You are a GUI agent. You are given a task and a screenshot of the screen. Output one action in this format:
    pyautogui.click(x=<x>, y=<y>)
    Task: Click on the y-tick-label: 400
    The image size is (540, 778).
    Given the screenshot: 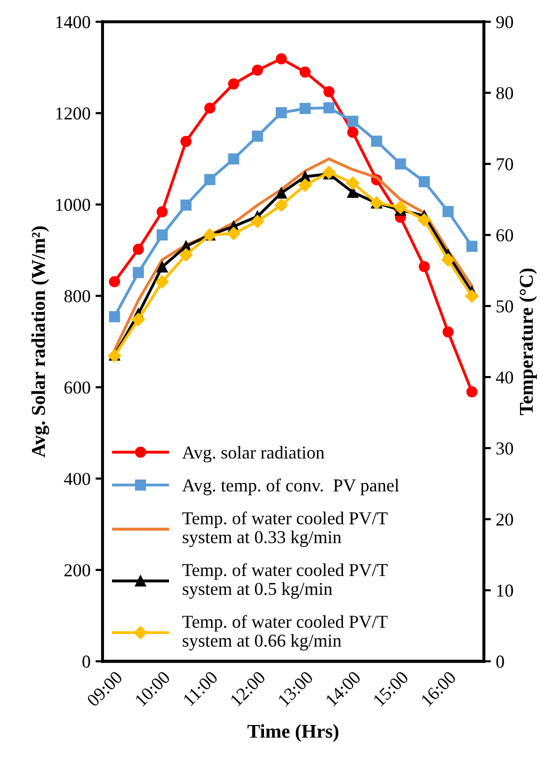 What is the action you would take?
    pyautogui.click(x=77, y=479)
    